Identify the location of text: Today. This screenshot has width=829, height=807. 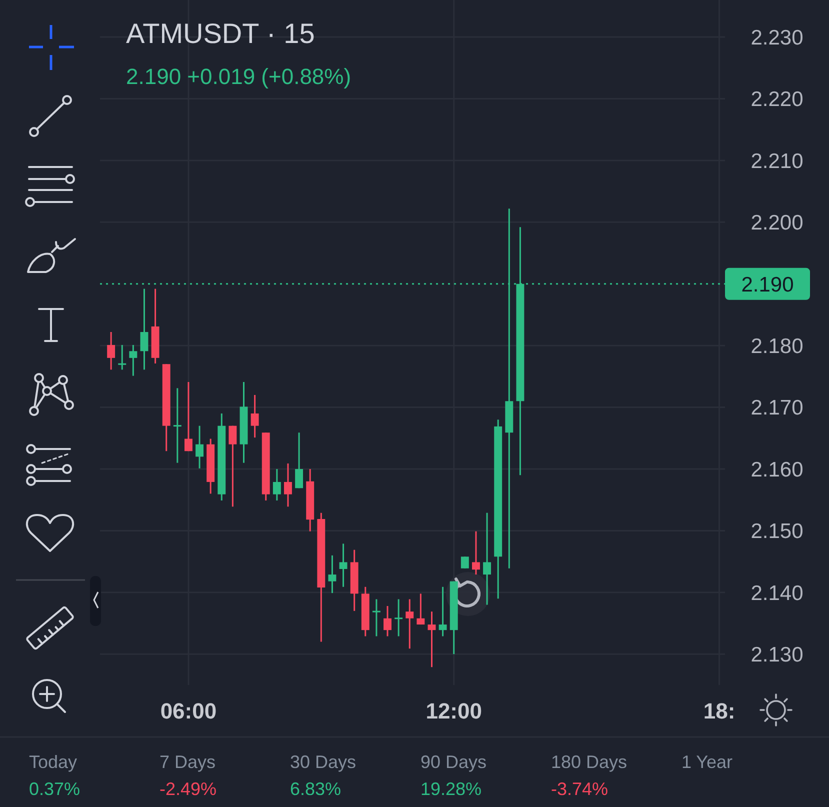
(53, 762).